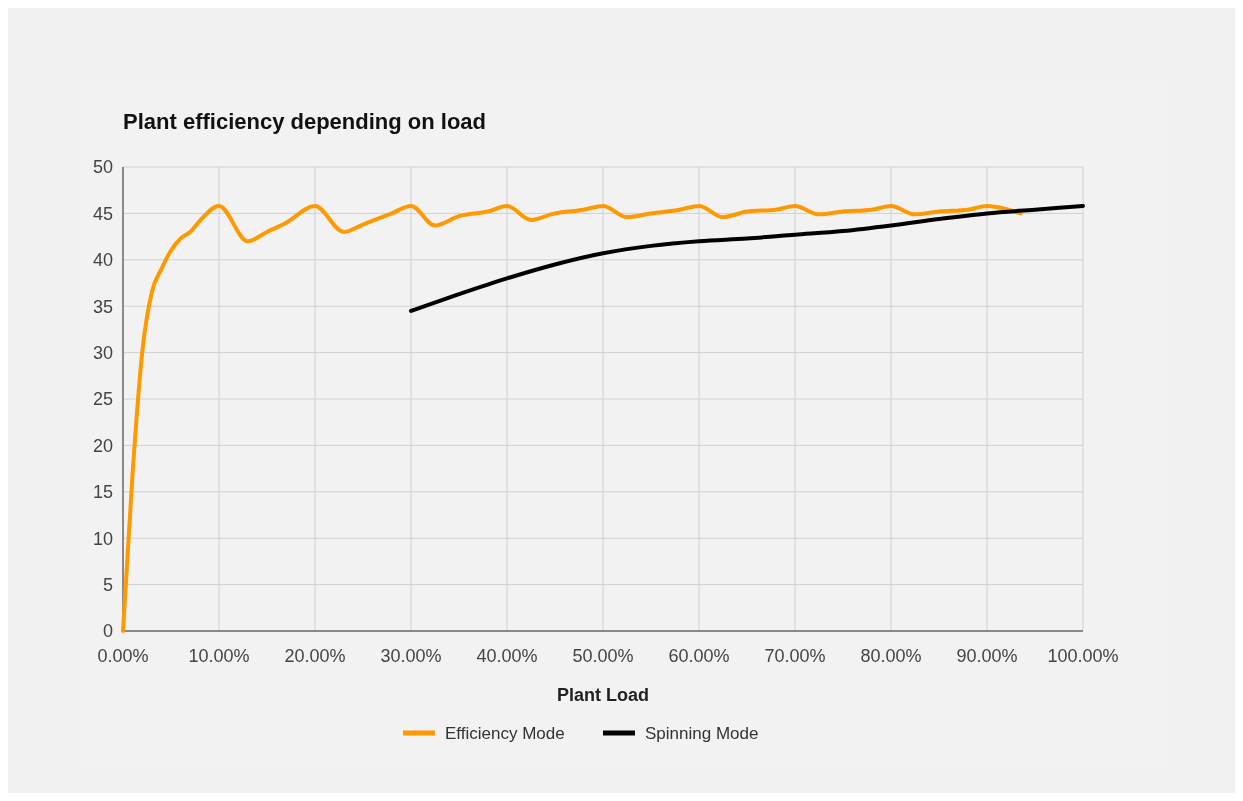  Describe the element at coordinates (603, 656) in the screenshot. I see `x-tick-label: 50.00%` at that location.